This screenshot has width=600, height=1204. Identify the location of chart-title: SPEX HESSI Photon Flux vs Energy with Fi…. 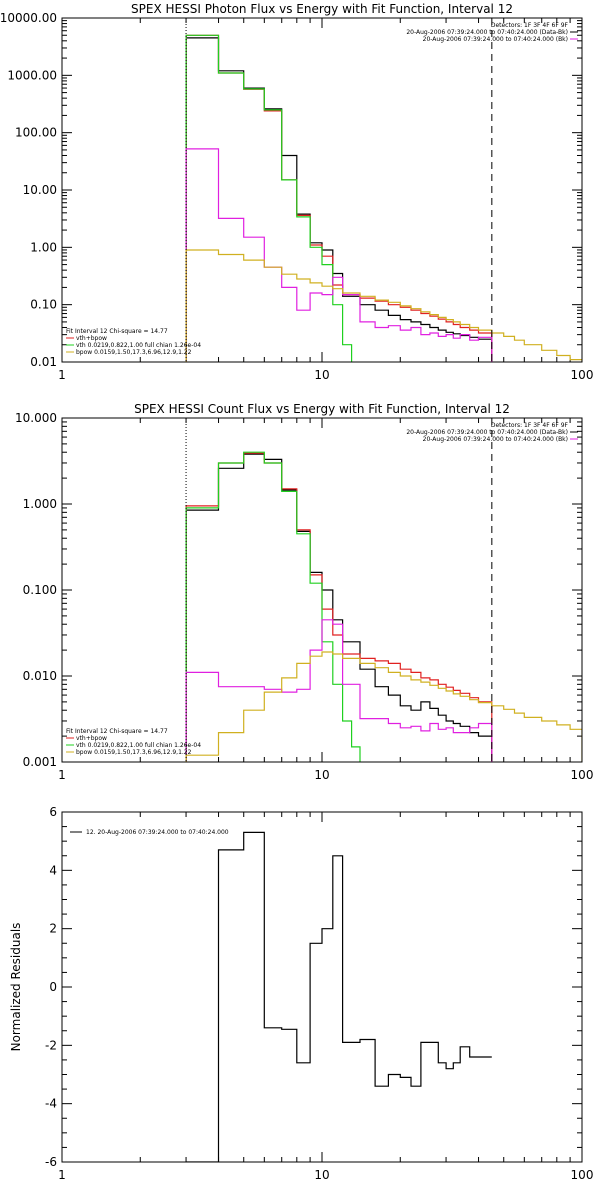
(322, 9).